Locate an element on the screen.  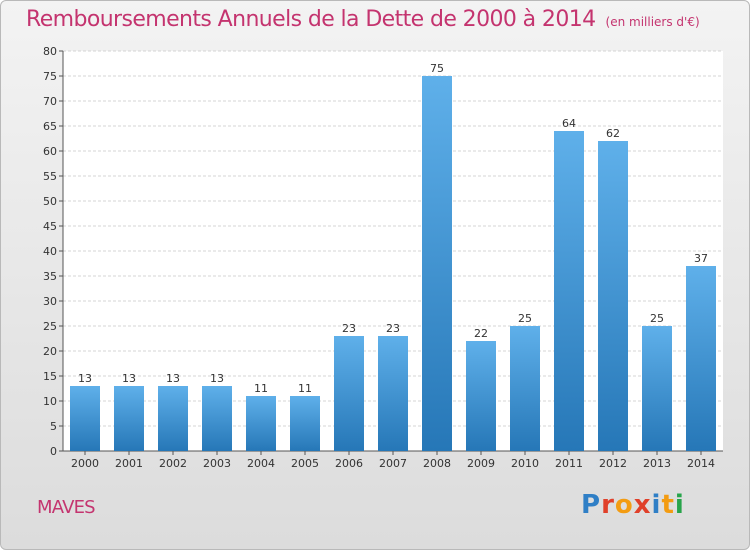
y-tick-label: 30 is located at coordinates (50, 301).